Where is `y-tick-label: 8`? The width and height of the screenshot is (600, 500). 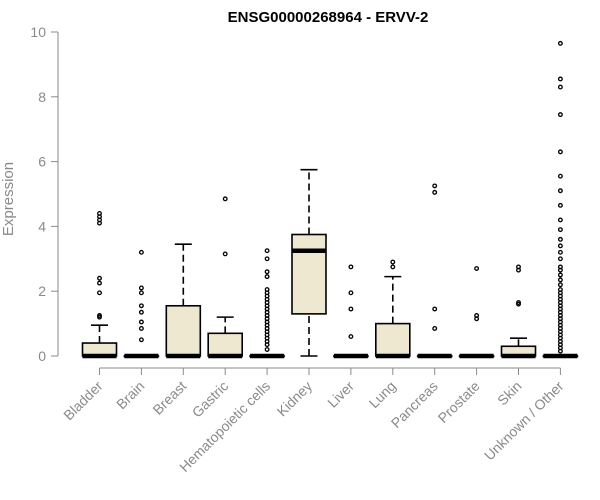
y-tick-label: 8 is located at coordinates (42, 97).